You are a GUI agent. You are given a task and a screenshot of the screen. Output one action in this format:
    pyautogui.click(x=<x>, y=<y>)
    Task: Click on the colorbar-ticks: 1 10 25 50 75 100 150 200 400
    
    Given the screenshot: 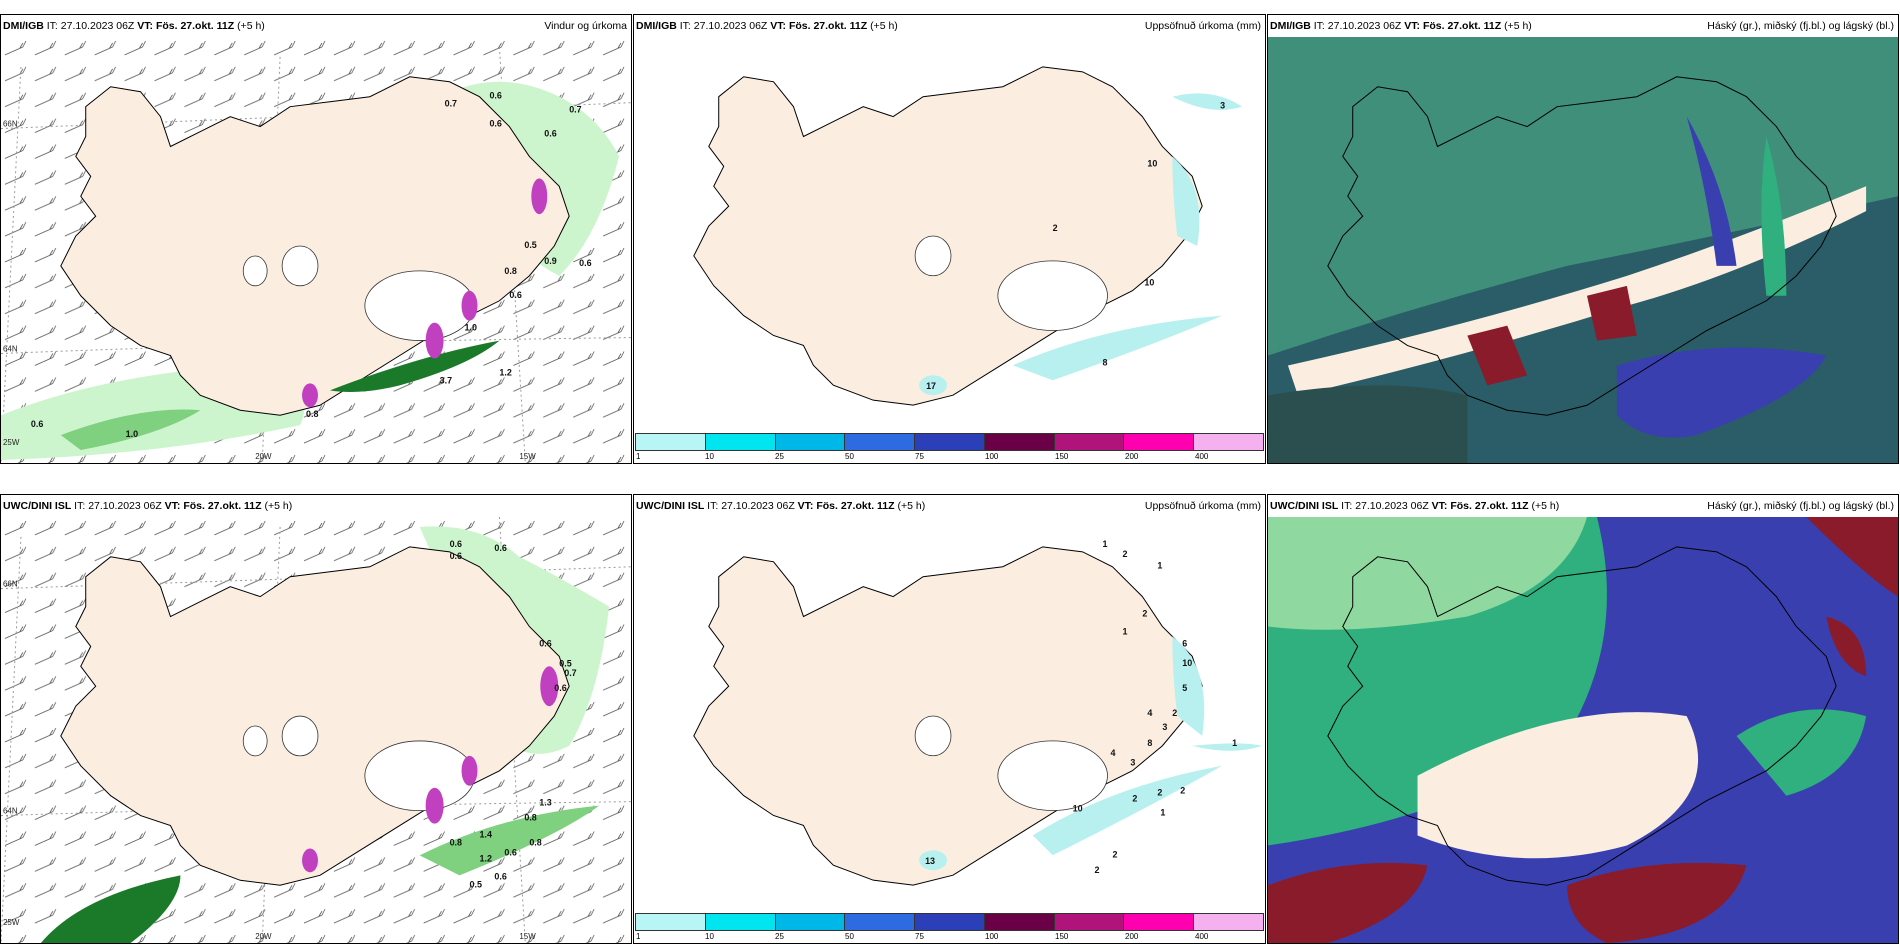 What is the action you would take?
    pyautogui.click(x=949, y=457)
    